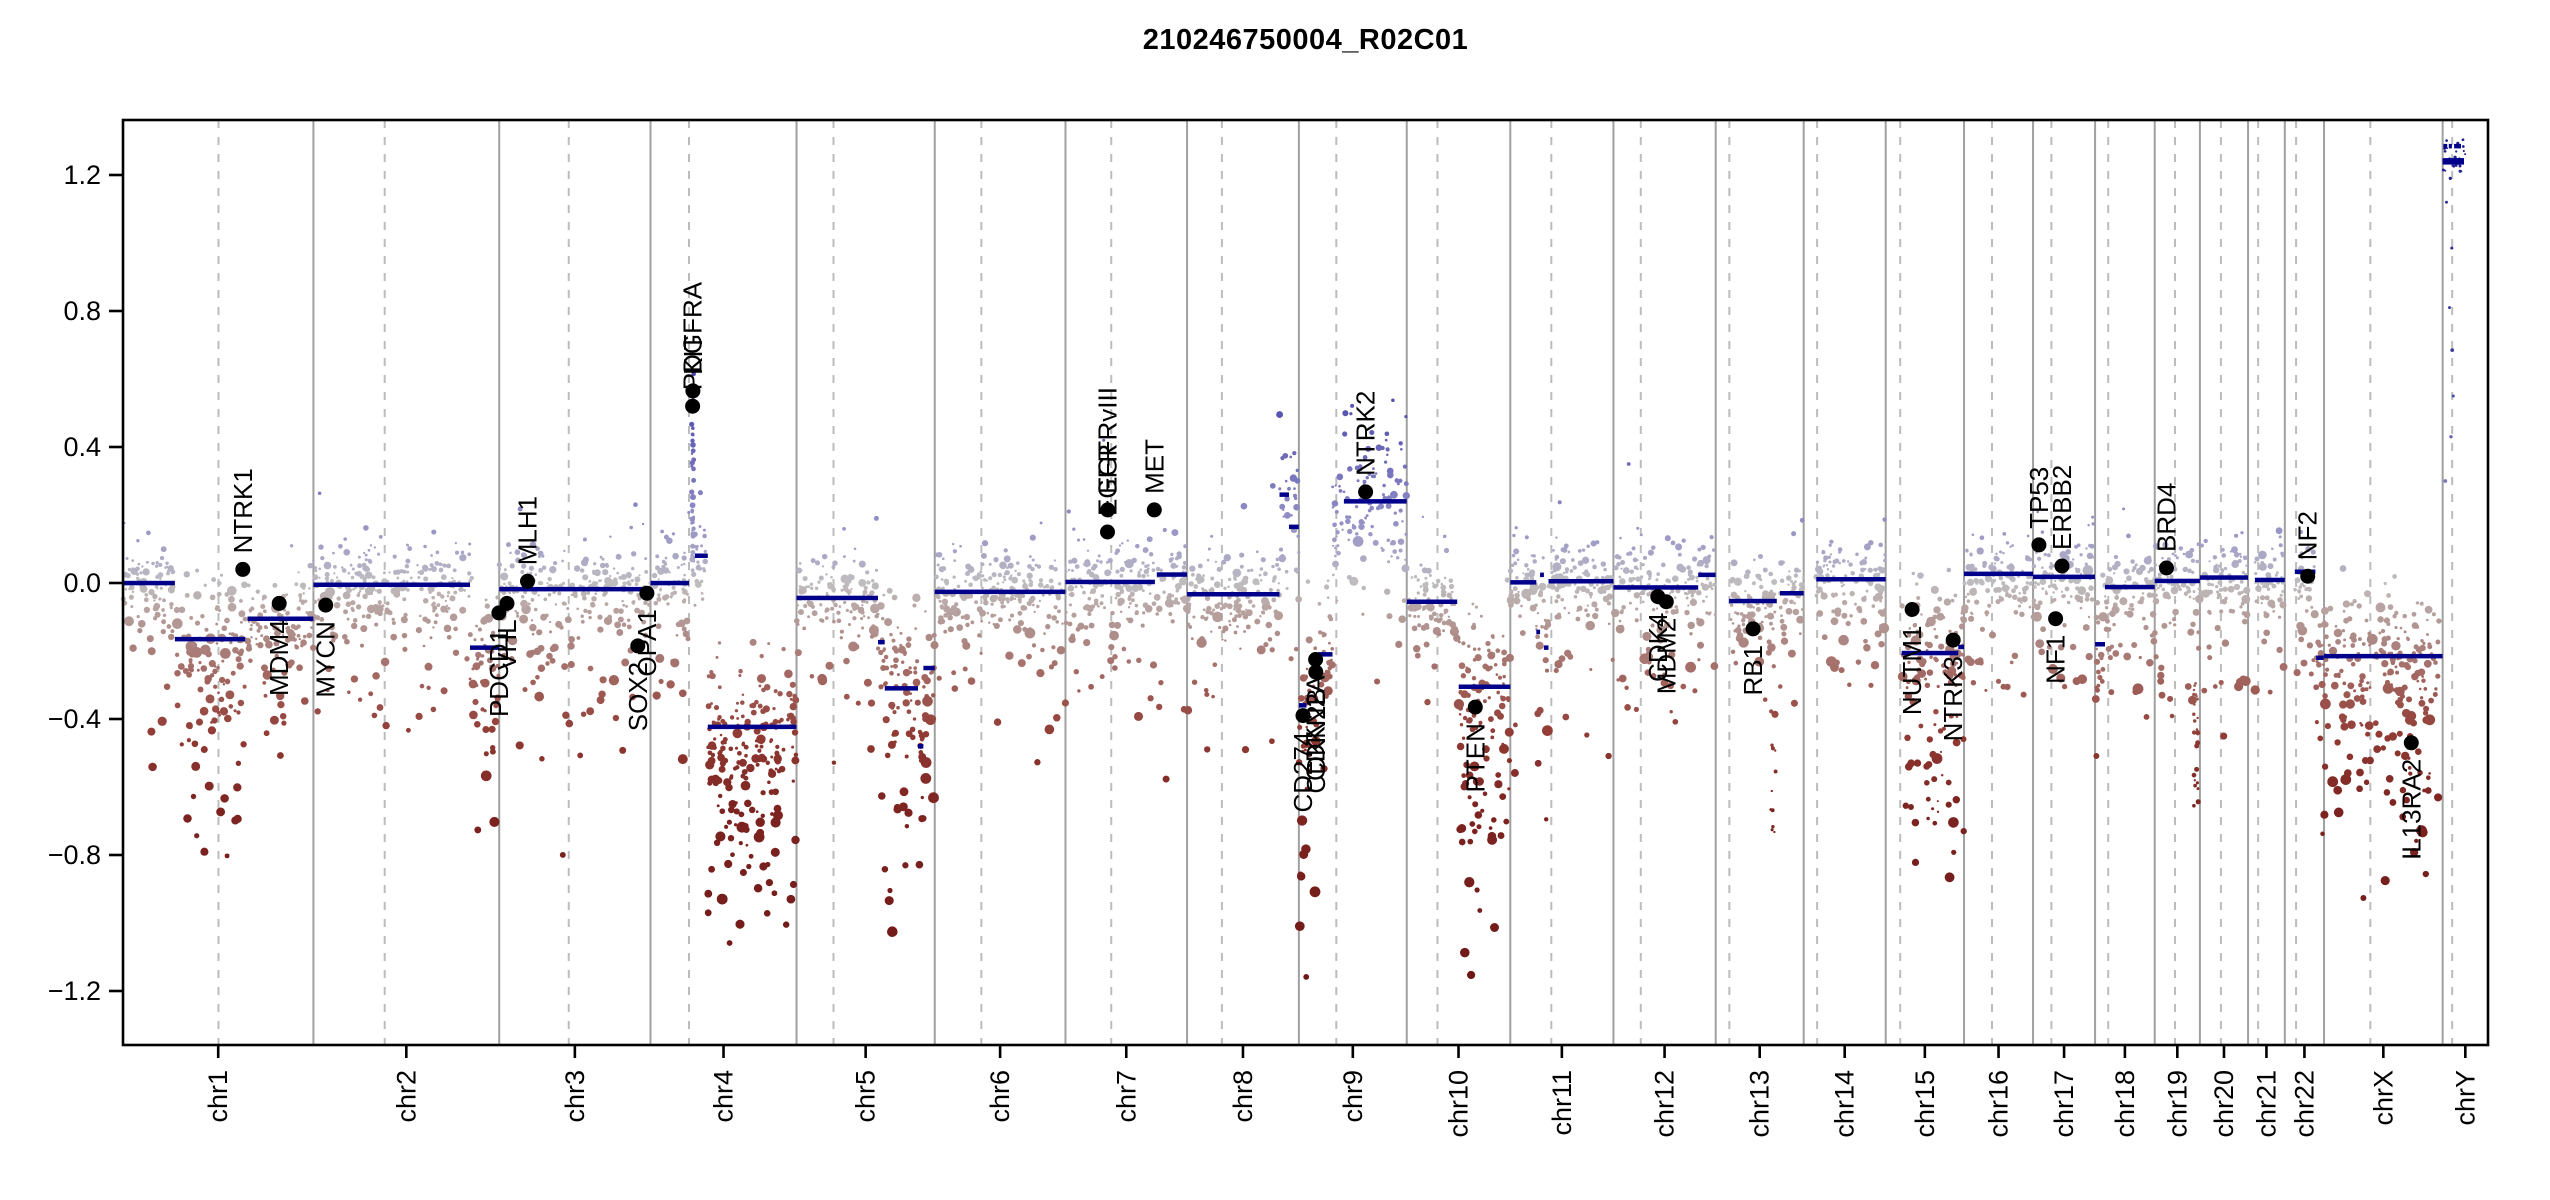  Describe the element at coordinates (499, 673) in the screenshot. I see `gene-label-PDCD1: PDCD1` at that location.